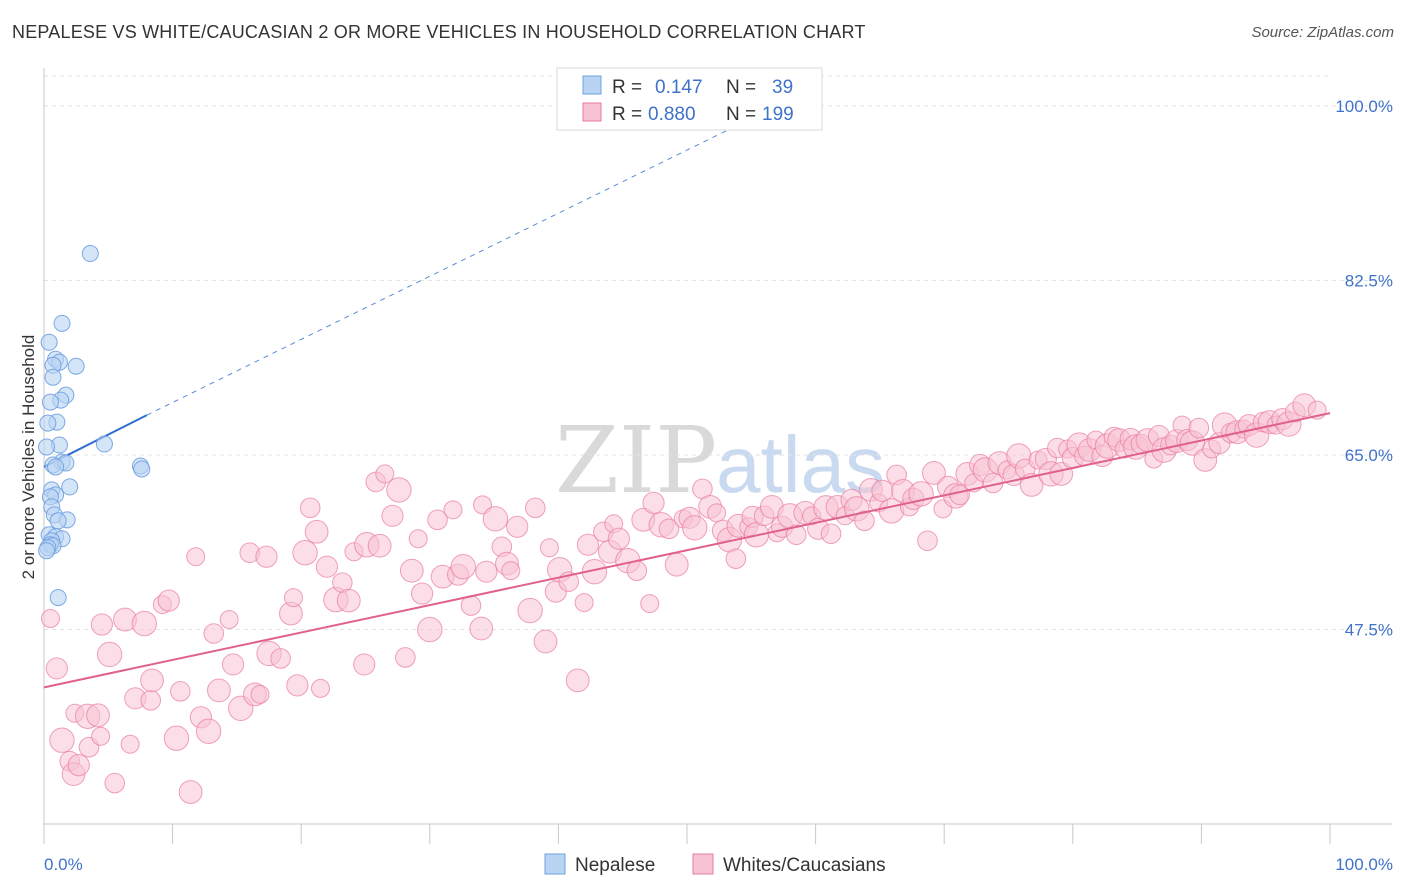 The height and width of the screenshot is (892, 1406). I want to click on y-tick-labels: 47.5% 65.0% 82.5% 100.0%, so click(1364, 368).